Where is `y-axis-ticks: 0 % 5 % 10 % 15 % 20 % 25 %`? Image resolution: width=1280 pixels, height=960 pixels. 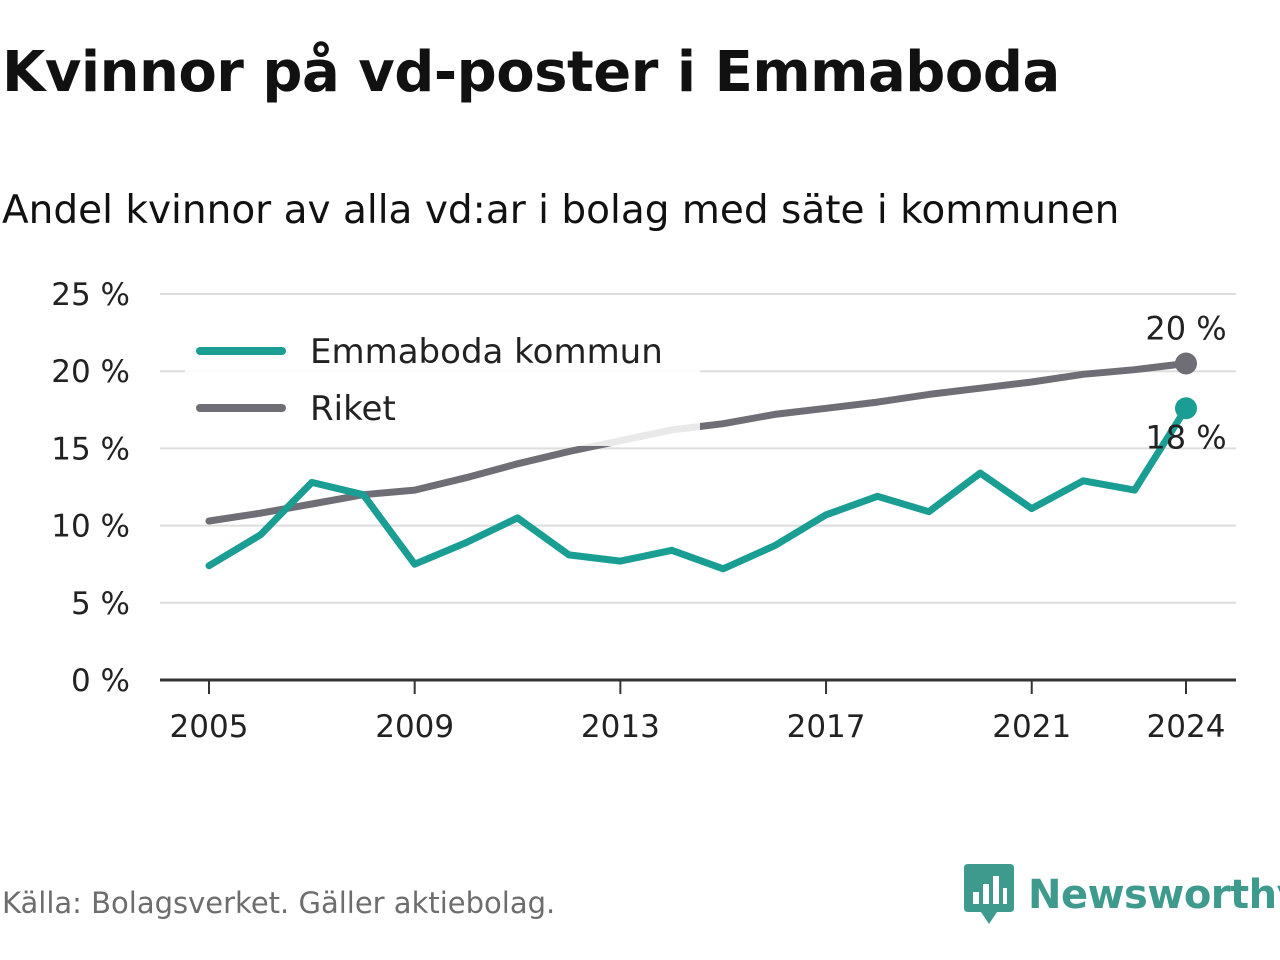
y-axis-ticks: 0 % 5 % 10 % 15 % 20 % 25 % is located at coordinates (90, 488).